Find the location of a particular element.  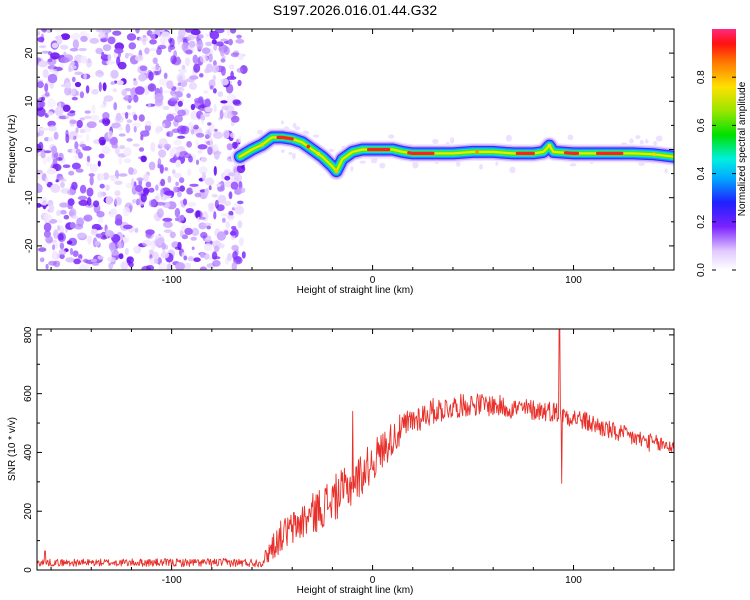

spectrogram-xlabel: Height of straight line (km) is located at coordinates (355, 290).